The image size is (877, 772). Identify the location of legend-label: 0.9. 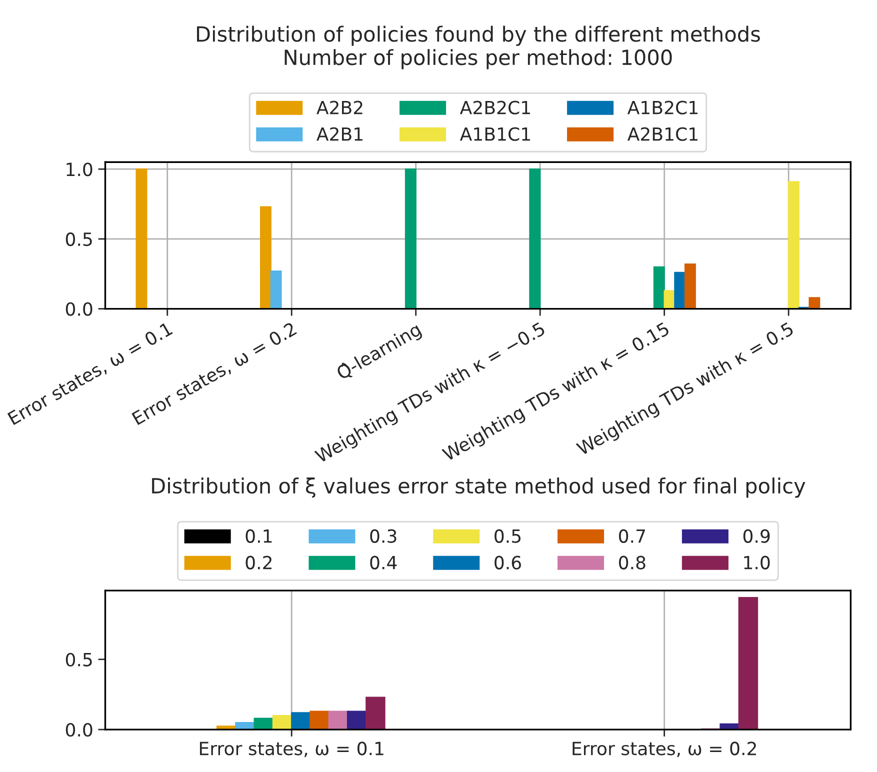
(756, 536).